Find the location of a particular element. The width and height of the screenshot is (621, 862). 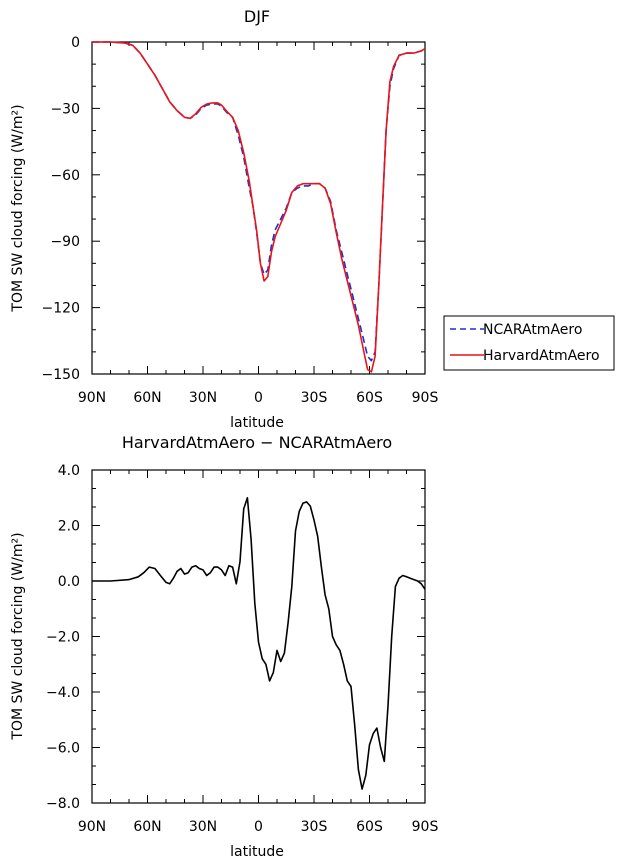

y-tick-label: 4.0 is located at coordinates (69, 471).